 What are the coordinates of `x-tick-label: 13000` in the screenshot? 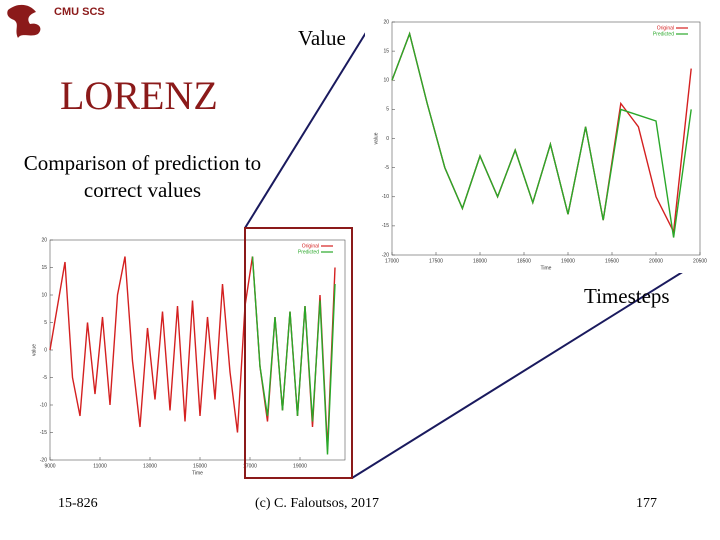 It's located at (150, 466).